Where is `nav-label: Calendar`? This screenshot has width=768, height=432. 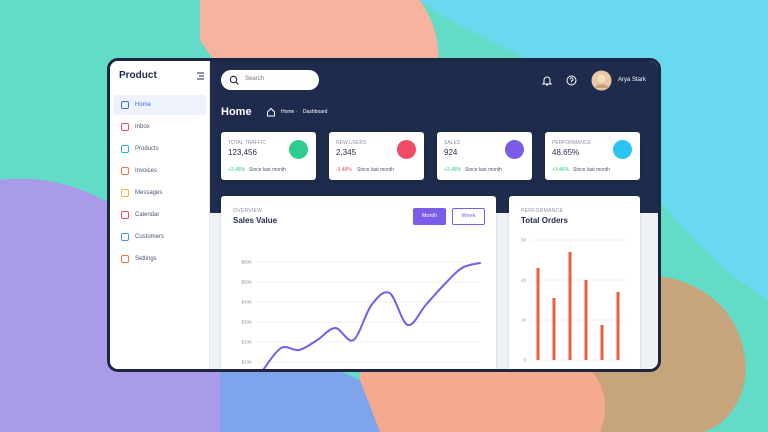 nav-label: Calendar is located at coordinates (147, 215).